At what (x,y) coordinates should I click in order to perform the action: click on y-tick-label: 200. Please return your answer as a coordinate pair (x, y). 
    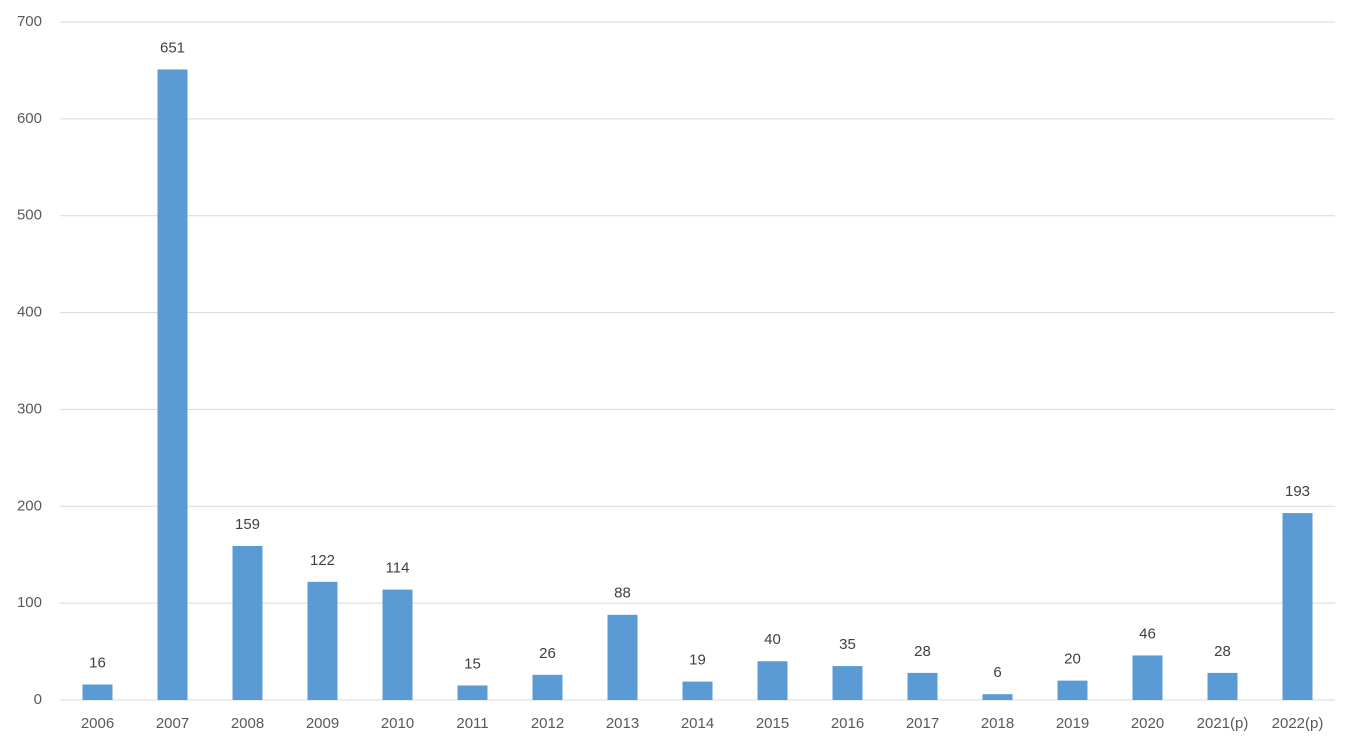
    Looking at the image, I should click on (29, 505).